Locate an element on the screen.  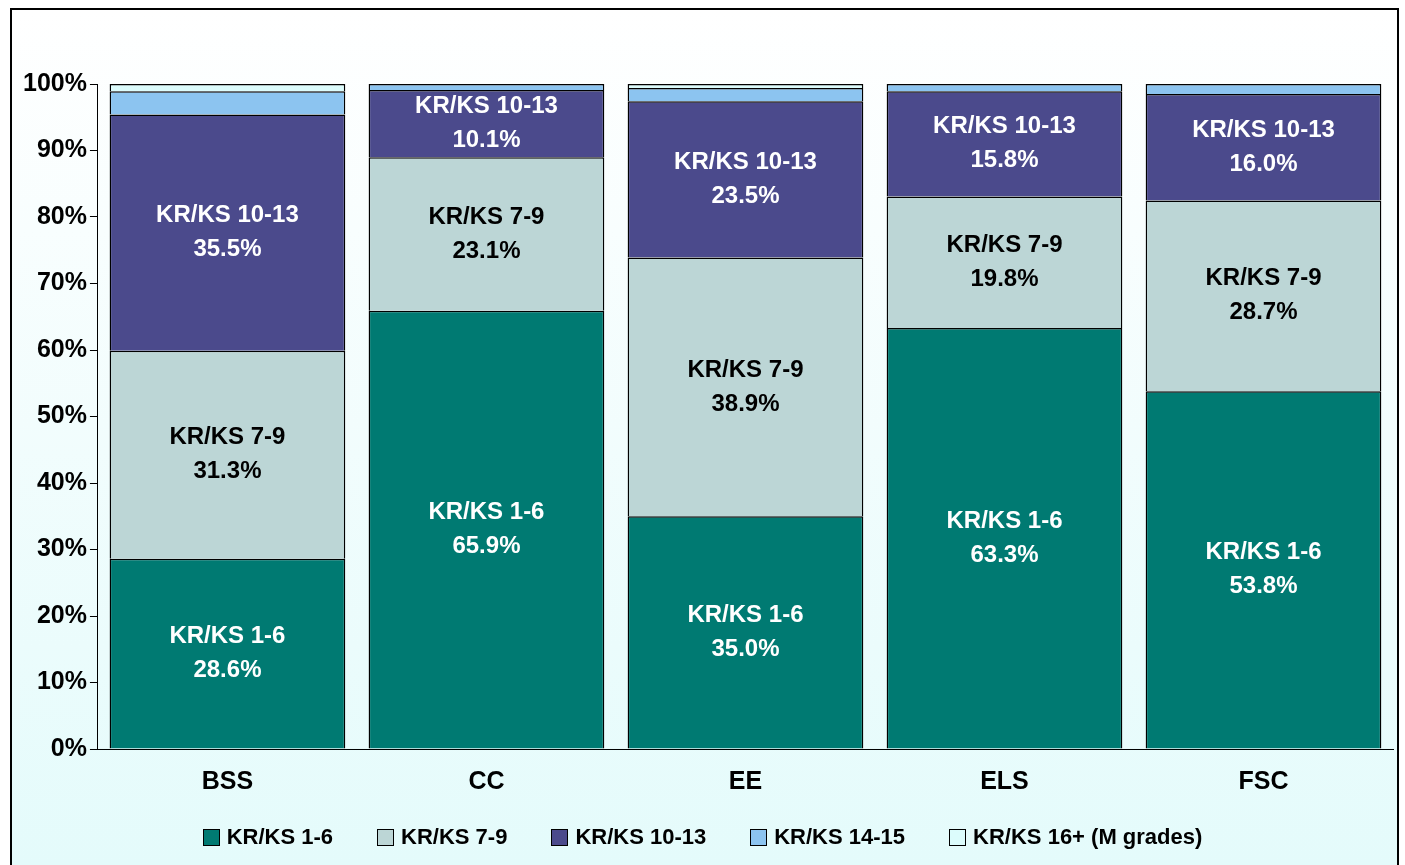
data-label: 35.0% is located at coordinates (745, 647).